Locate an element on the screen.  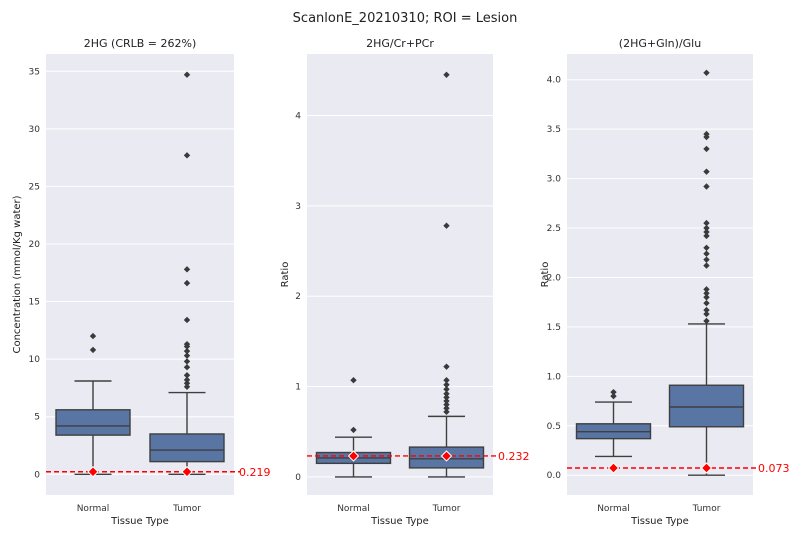
y-tick-label: 4 is located at coordinates (298, 116).